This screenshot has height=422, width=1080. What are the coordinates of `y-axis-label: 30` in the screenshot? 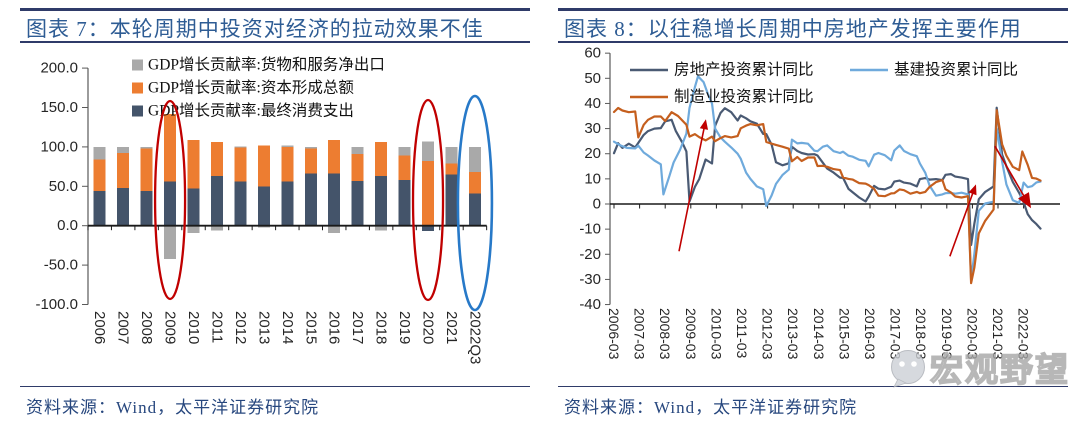 It's located at (592, 128).